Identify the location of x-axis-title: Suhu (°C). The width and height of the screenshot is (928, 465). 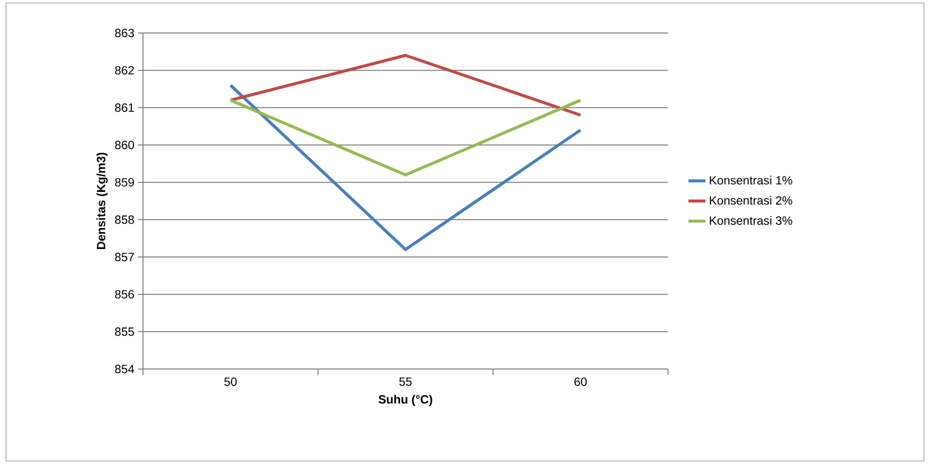
(405, 400).